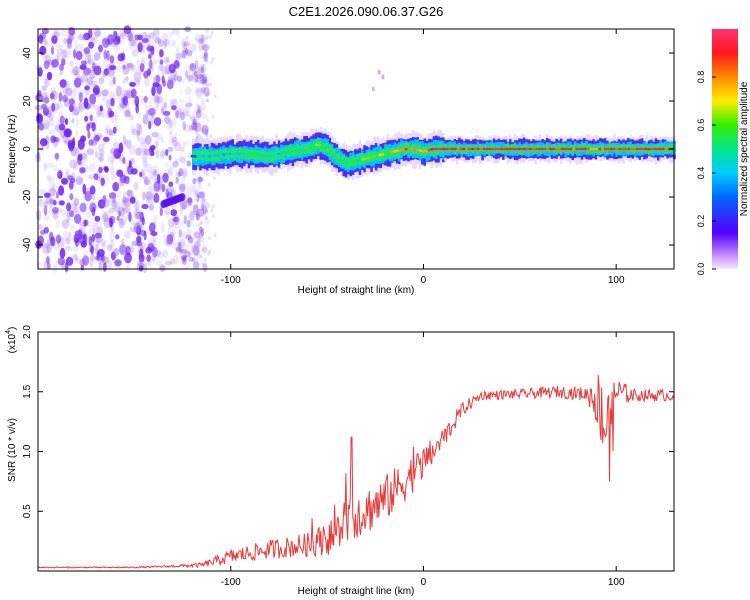 Image resolution: width=750 pixels, height=600 pixels. Describe the element at coordinates (373, 89) in the screenshot. I see `isolated-trace` at that location.